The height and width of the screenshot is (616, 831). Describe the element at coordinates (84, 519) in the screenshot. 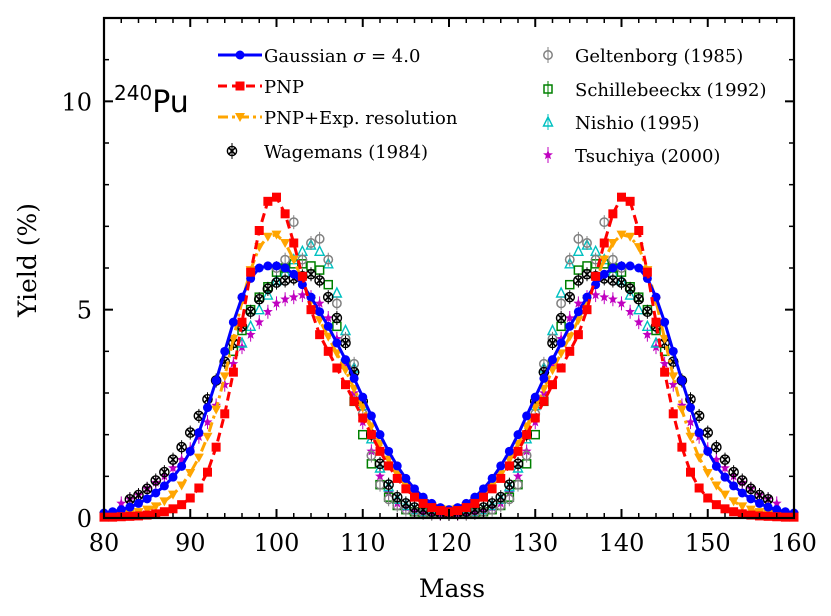

I see `y-tick-label: 0` at that location.